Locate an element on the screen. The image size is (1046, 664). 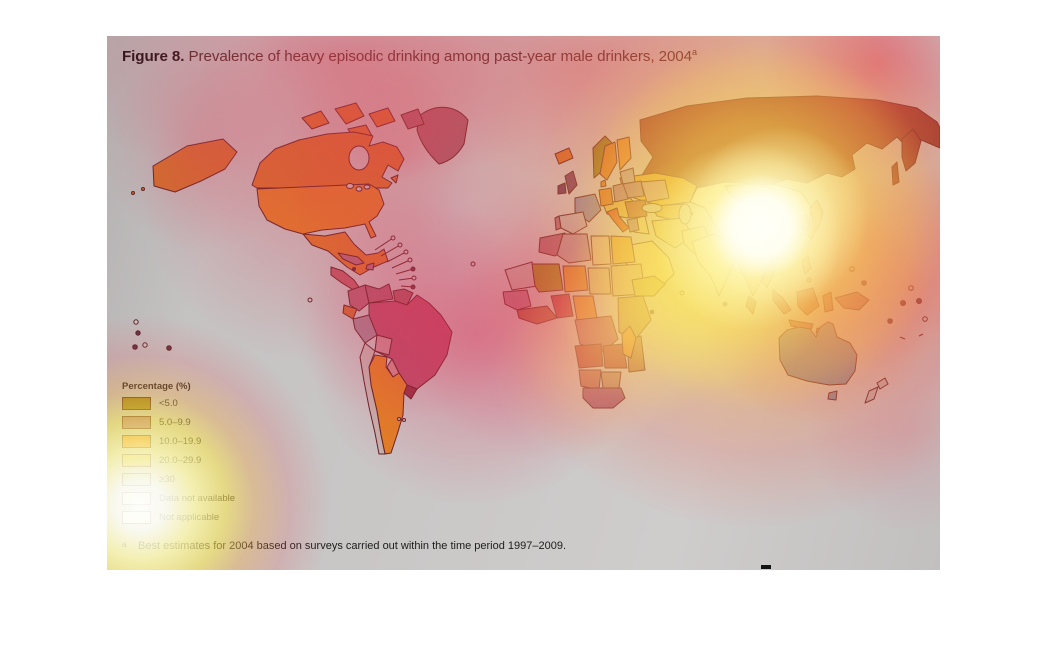
legend-label: ≥30 is located at coordinates (167, 479).